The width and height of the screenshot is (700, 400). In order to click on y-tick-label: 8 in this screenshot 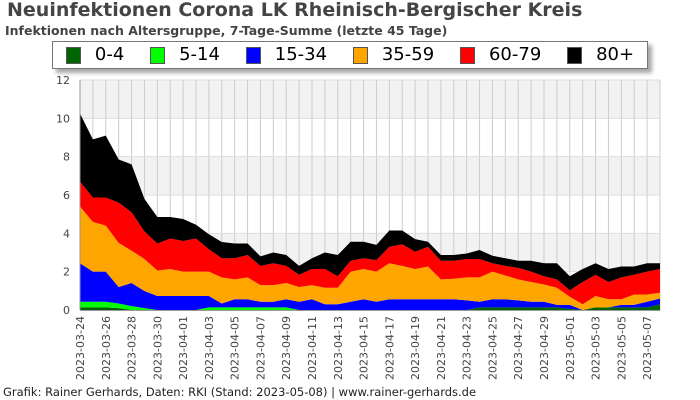, I will do `click(66, 157)`.